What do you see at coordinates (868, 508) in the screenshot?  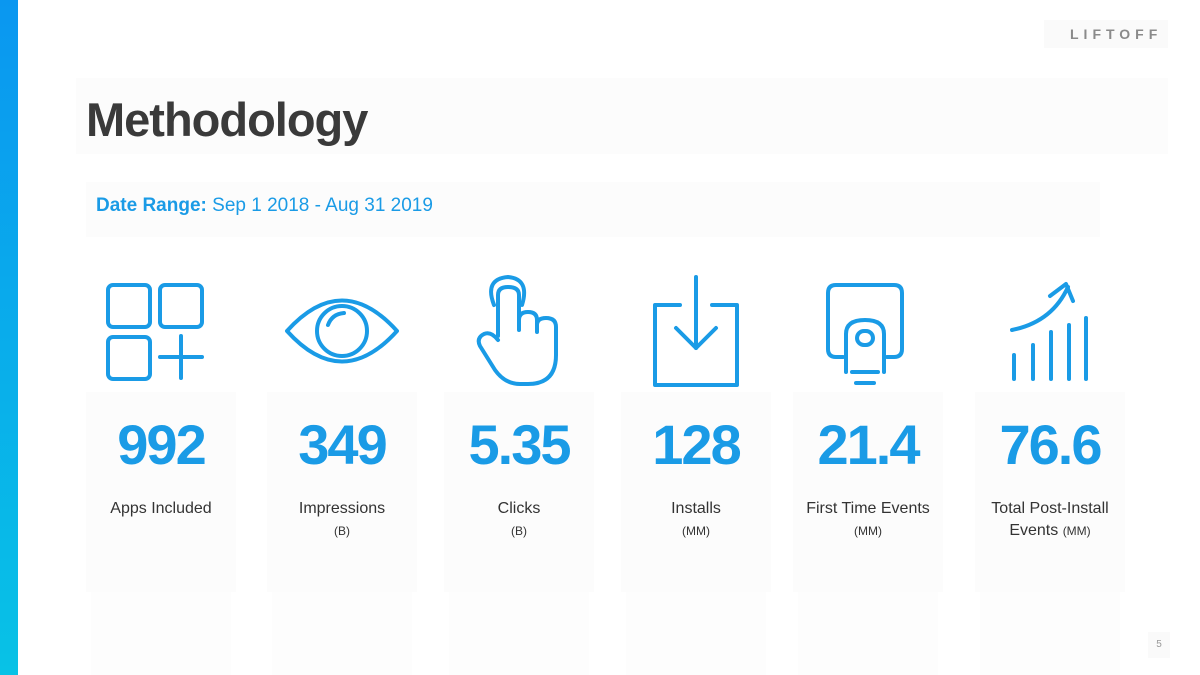 I see `stat-label-text: First Time Events` at bounding box center [868, 508].